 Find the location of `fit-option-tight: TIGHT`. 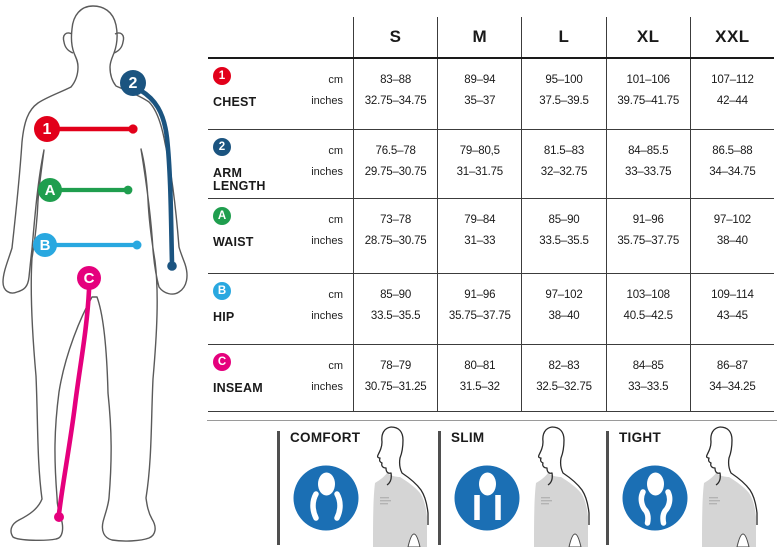

fit-option-tight: TIGHT is located at coordinates (690, 487).